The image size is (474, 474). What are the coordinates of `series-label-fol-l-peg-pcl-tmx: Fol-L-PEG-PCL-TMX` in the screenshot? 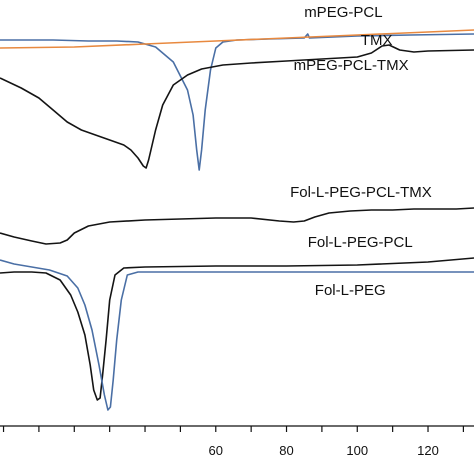 It's located at (361, 192).